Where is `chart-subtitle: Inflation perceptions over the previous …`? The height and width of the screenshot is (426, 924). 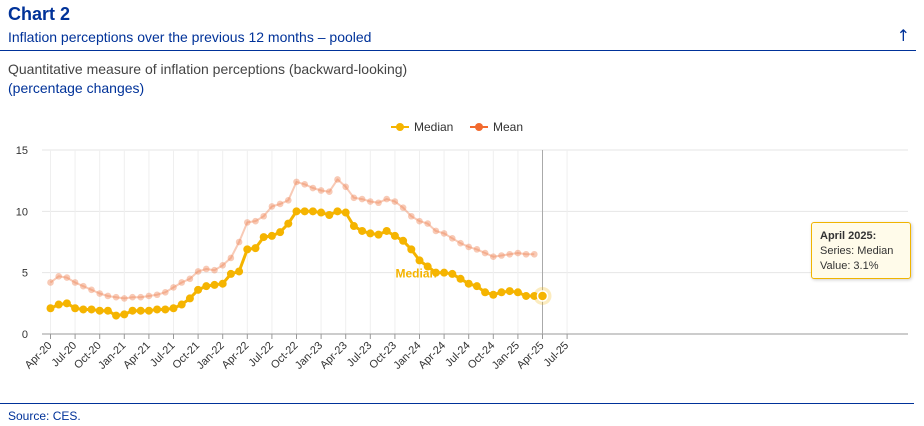
chart-subtitle: Inflation perceptions over the previous … is located at coordinates (190, 37).